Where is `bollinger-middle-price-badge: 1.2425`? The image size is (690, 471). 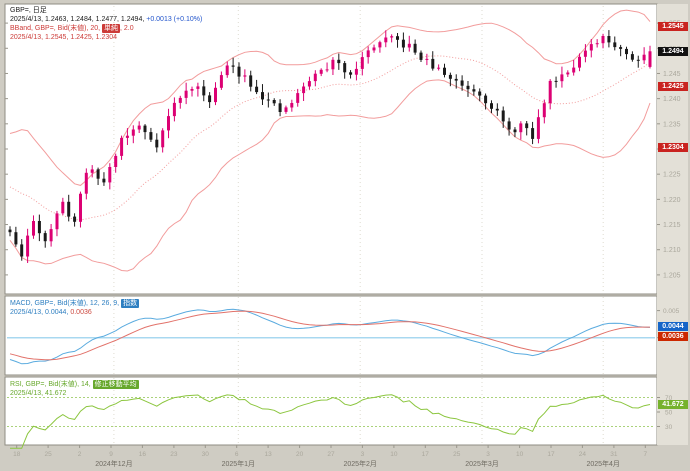 bollinger-middle-price-badge: 1.2425 is located at coordinates (673, 86).